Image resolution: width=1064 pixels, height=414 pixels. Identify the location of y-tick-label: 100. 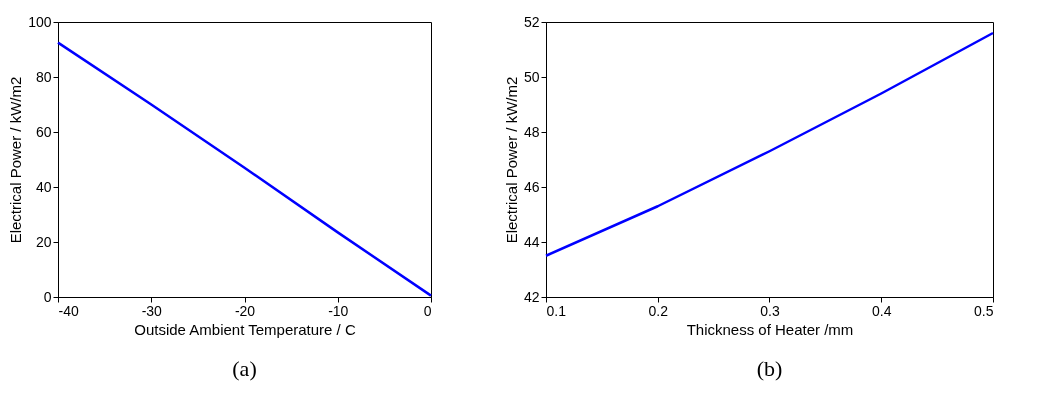
(40, 21).